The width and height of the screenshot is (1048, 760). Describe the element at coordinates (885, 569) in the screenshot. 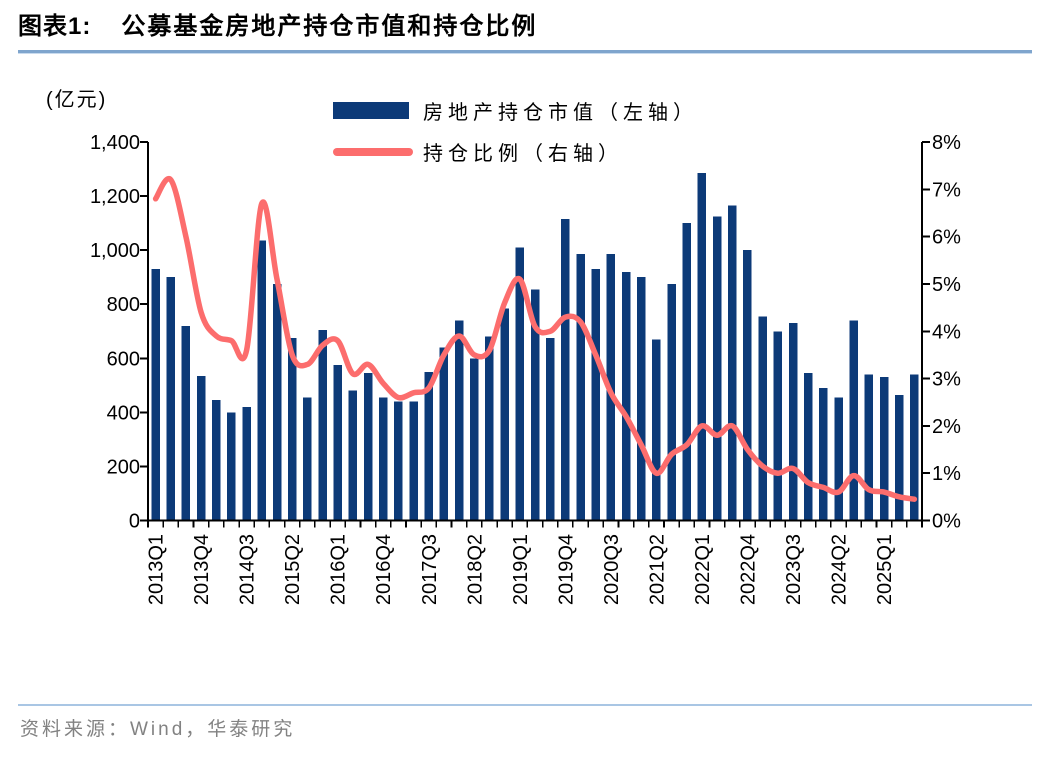

I see `x-axis-tick-label: 2025Q1` at that location.